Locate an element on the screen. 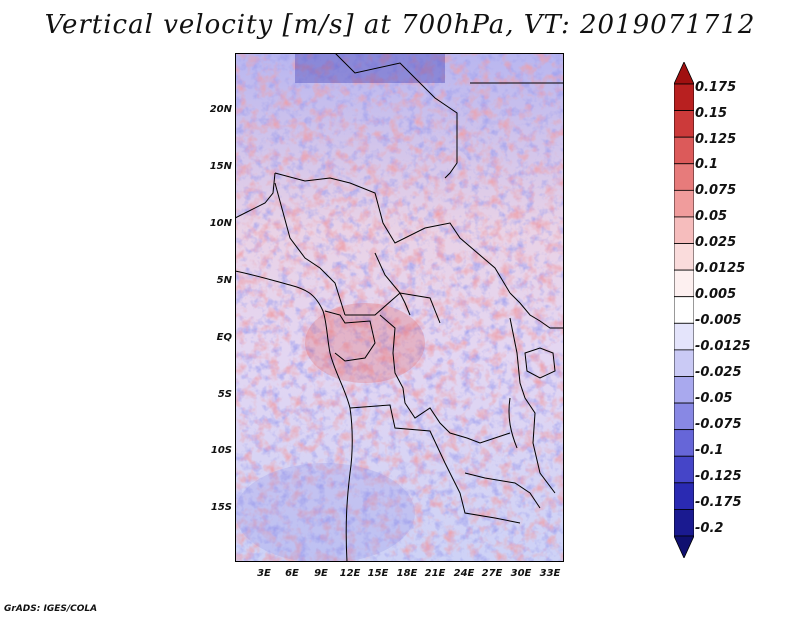 The height and width of the screenshot is (618, 800). border-north is located at coordinates (396, 116).